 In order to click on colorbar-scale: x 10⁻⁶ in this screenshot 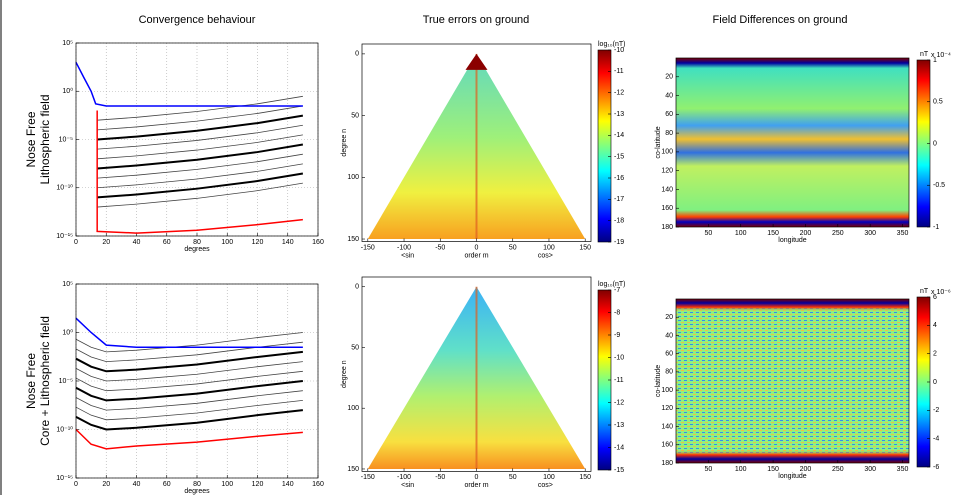, I will do `click(941, 292)`.